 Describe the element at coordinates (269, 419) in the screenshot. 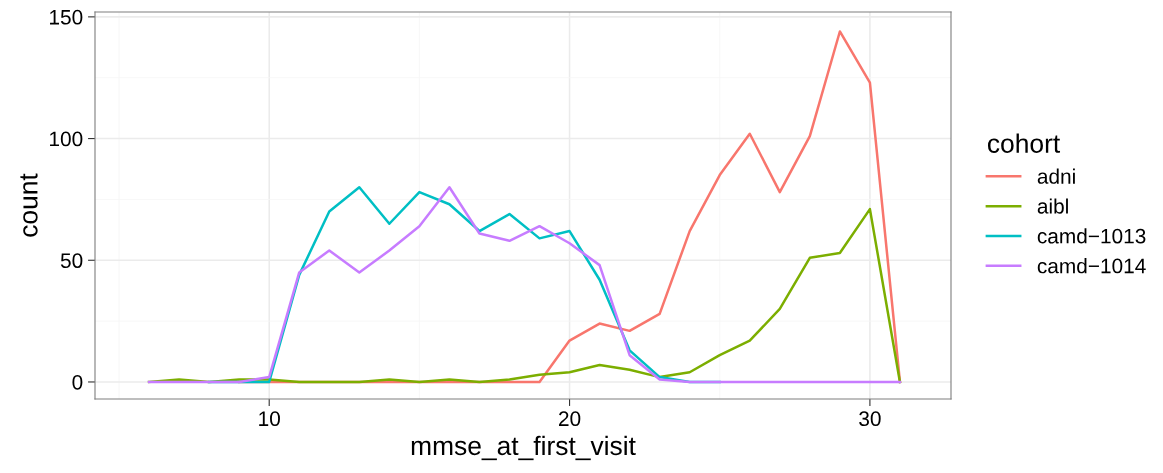

I see `x-tick-label: 10` at that location.